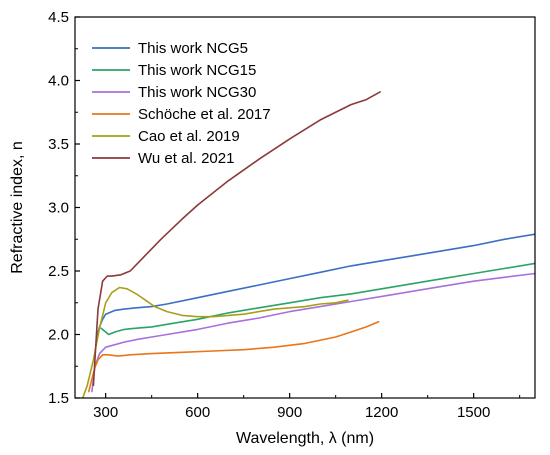  I want to click on y-tick-label: 2.0, so click(58, 335).